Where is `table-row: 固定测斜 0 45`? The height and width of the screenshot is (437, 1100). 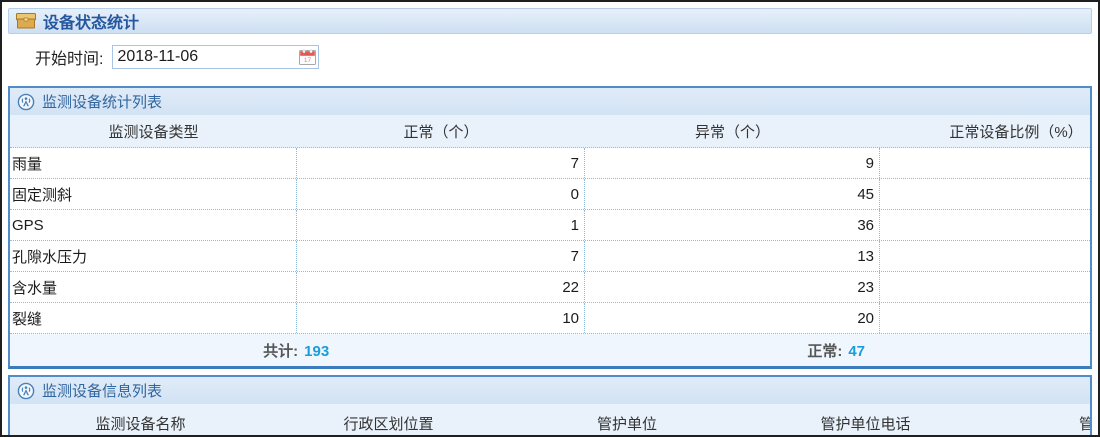
table-row: 固定测斜 0 45 is located at coordinates (550, 194).